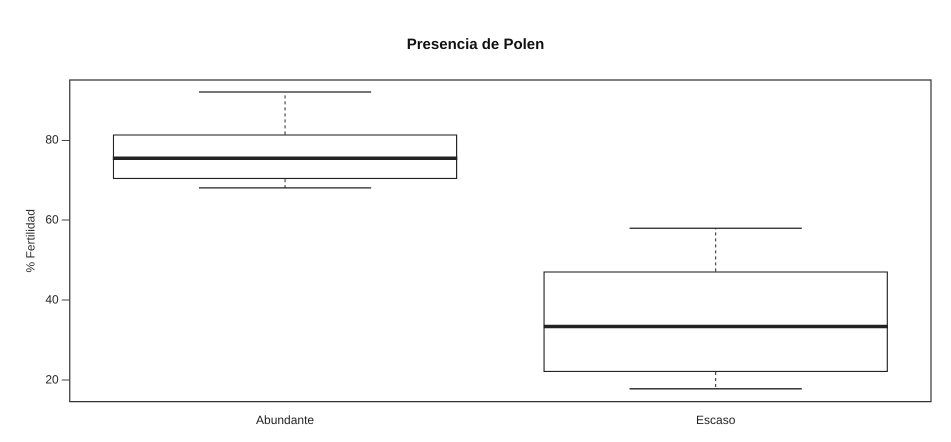  What do you see at coordinates (31, 240) in the screenshot?
I see `y-axis-title: % Fertilidad` at bounding box center [31, 240].